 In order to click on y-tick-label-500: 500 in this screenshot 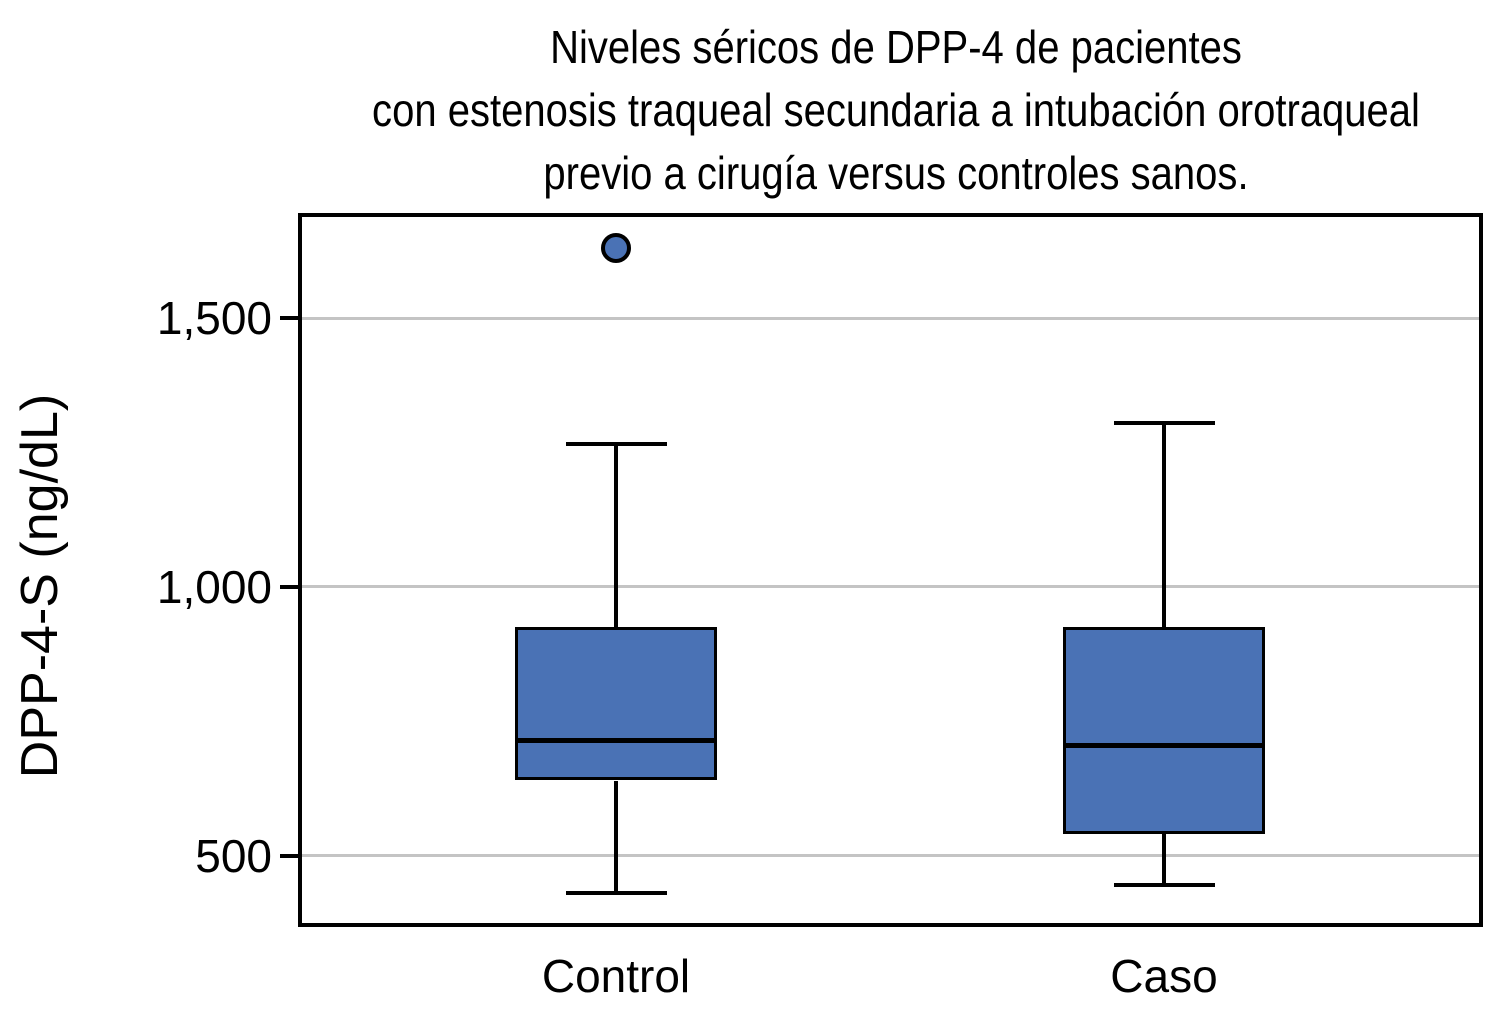, I will do `click(233, 855)`.